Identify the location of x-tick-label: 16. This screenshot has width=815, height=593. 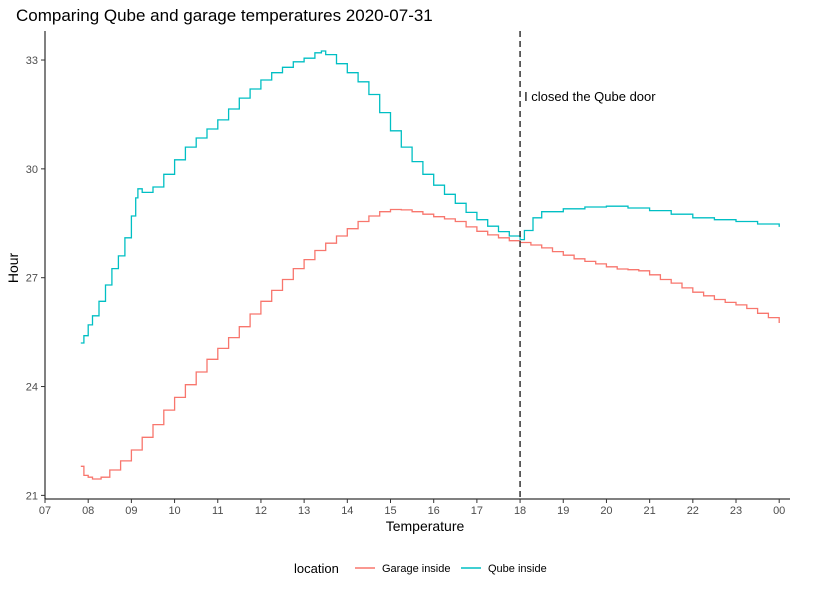
(434, 511).